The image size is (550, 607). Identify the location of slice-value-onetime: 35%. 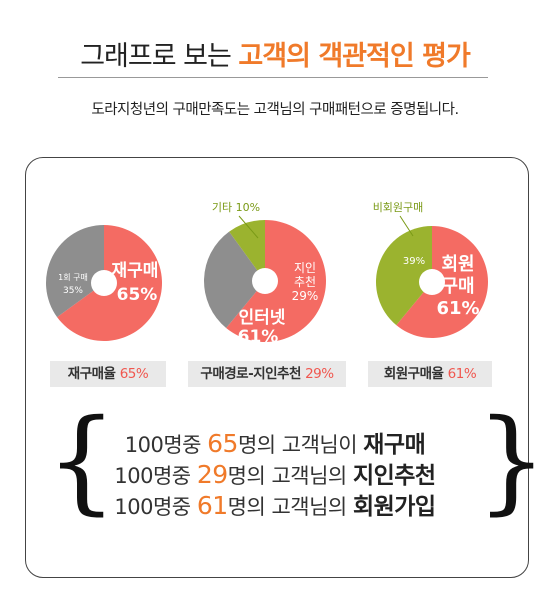
(73, 291).